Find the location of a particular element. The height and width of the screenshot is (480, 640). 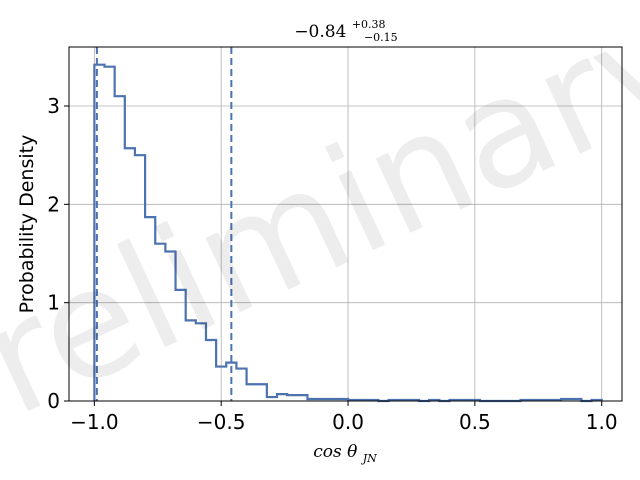

y-tick-label-1: 1 is located at coordinates (53, 303).